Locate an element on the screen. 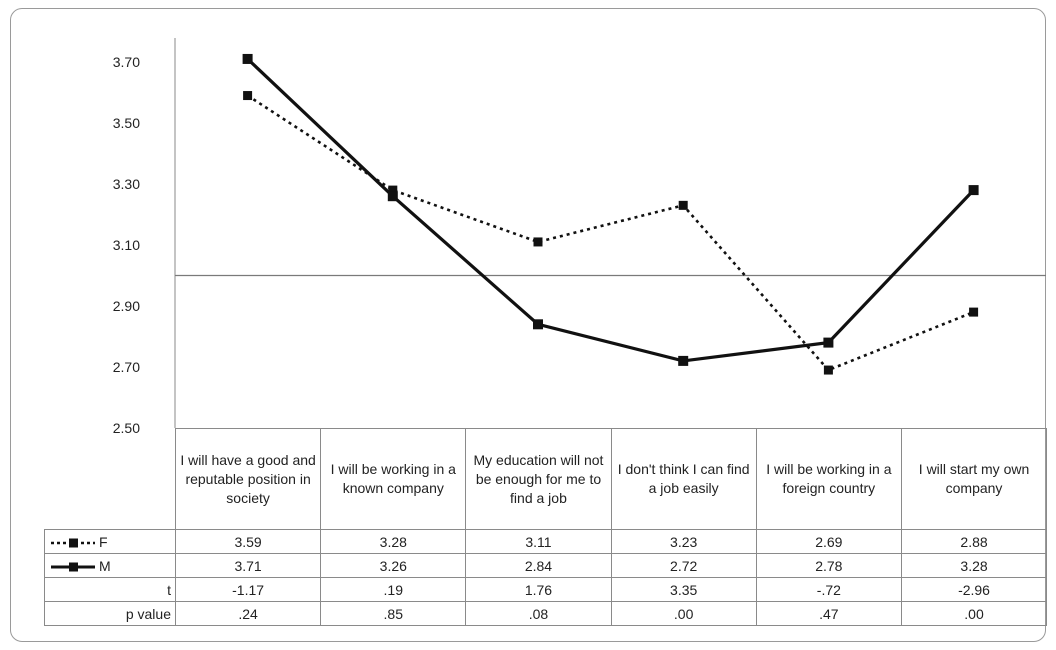 Image resolution: width=1056 pixels, height=650 pixels. row-label: F is located at coordinates (103, 541).